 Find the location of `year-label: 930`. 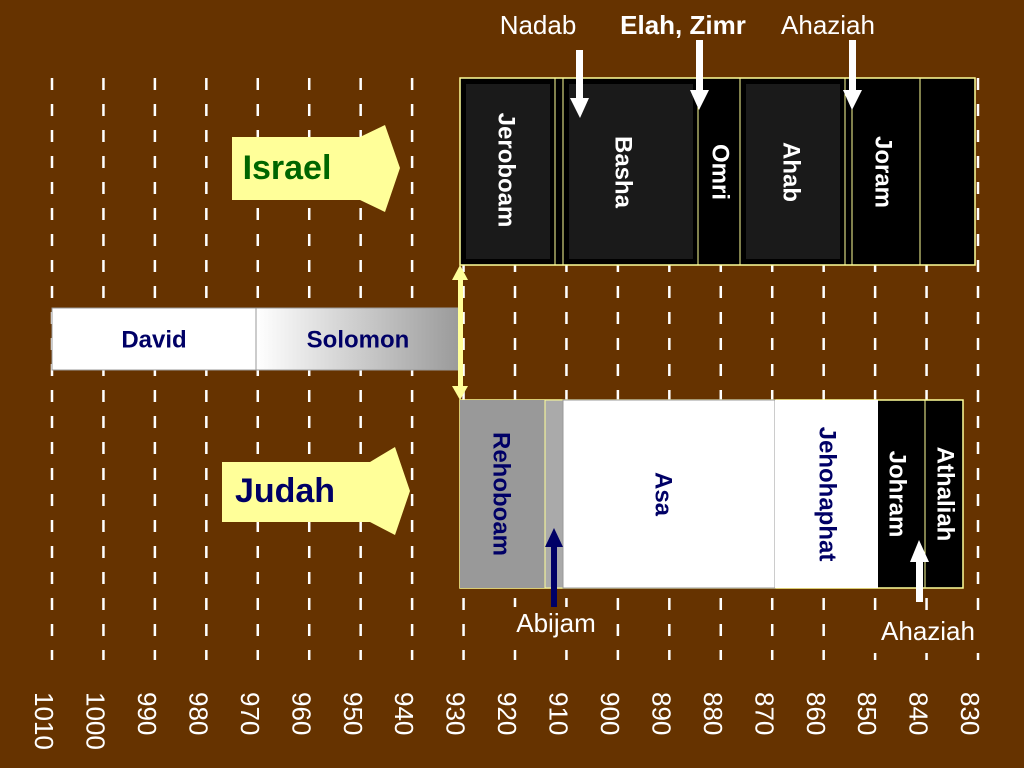

year-label: 930 is located at coordinates (456, 713).